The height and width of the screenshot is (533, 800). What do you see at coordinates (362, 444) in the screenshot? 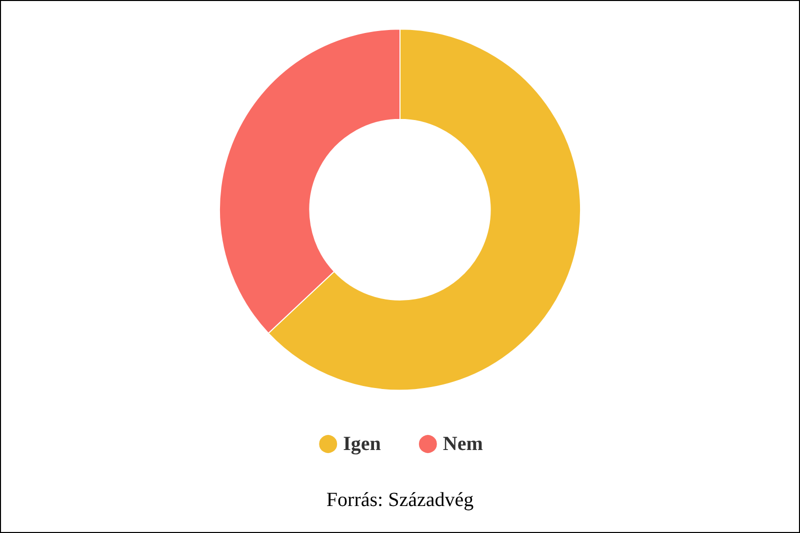
I see `legend-label: Igen` at bounding box center [362, 444].